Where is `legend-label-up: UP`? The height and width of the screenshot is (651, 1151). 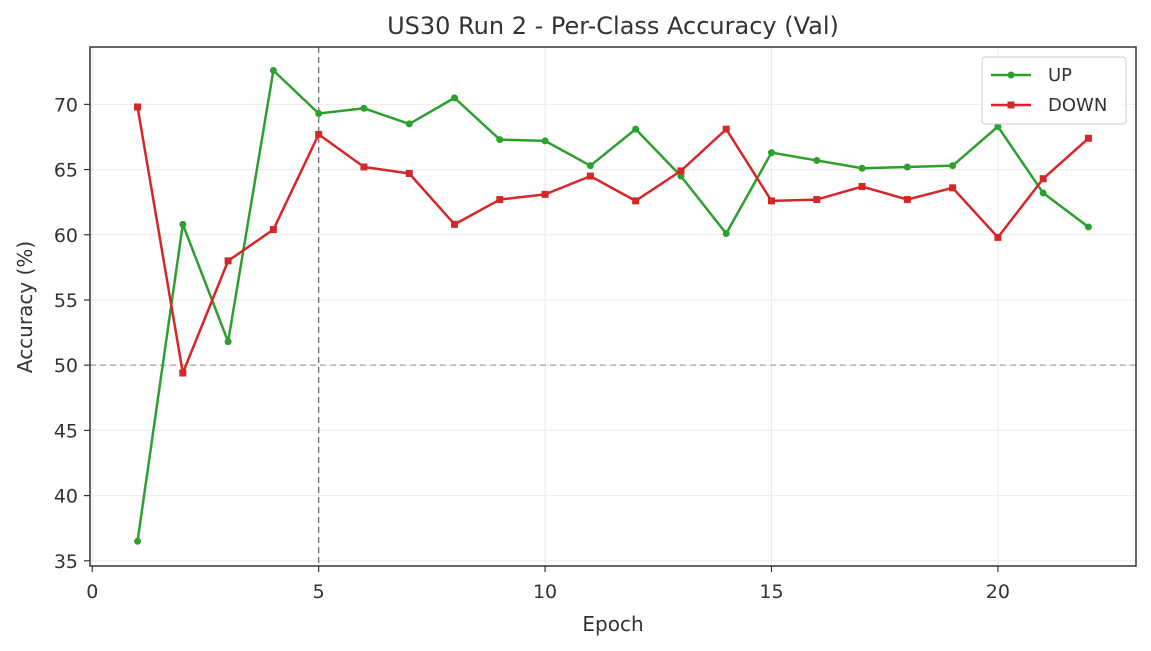 legend-label-up: UP is located at coordinates (1060, 75).